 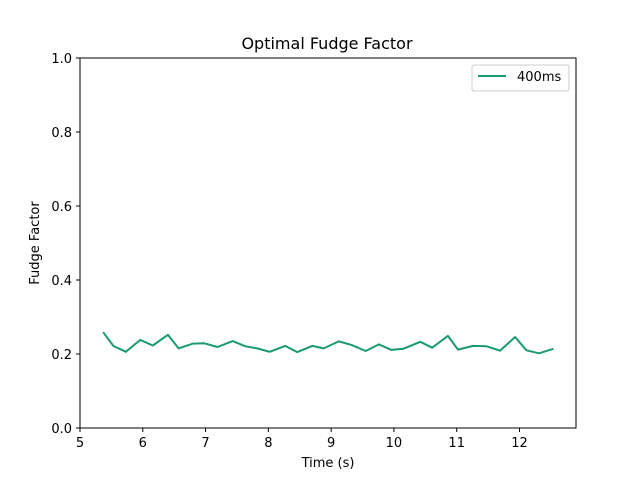 I want to click on y-tick-label: 1.0, so click(x=61, y=59).